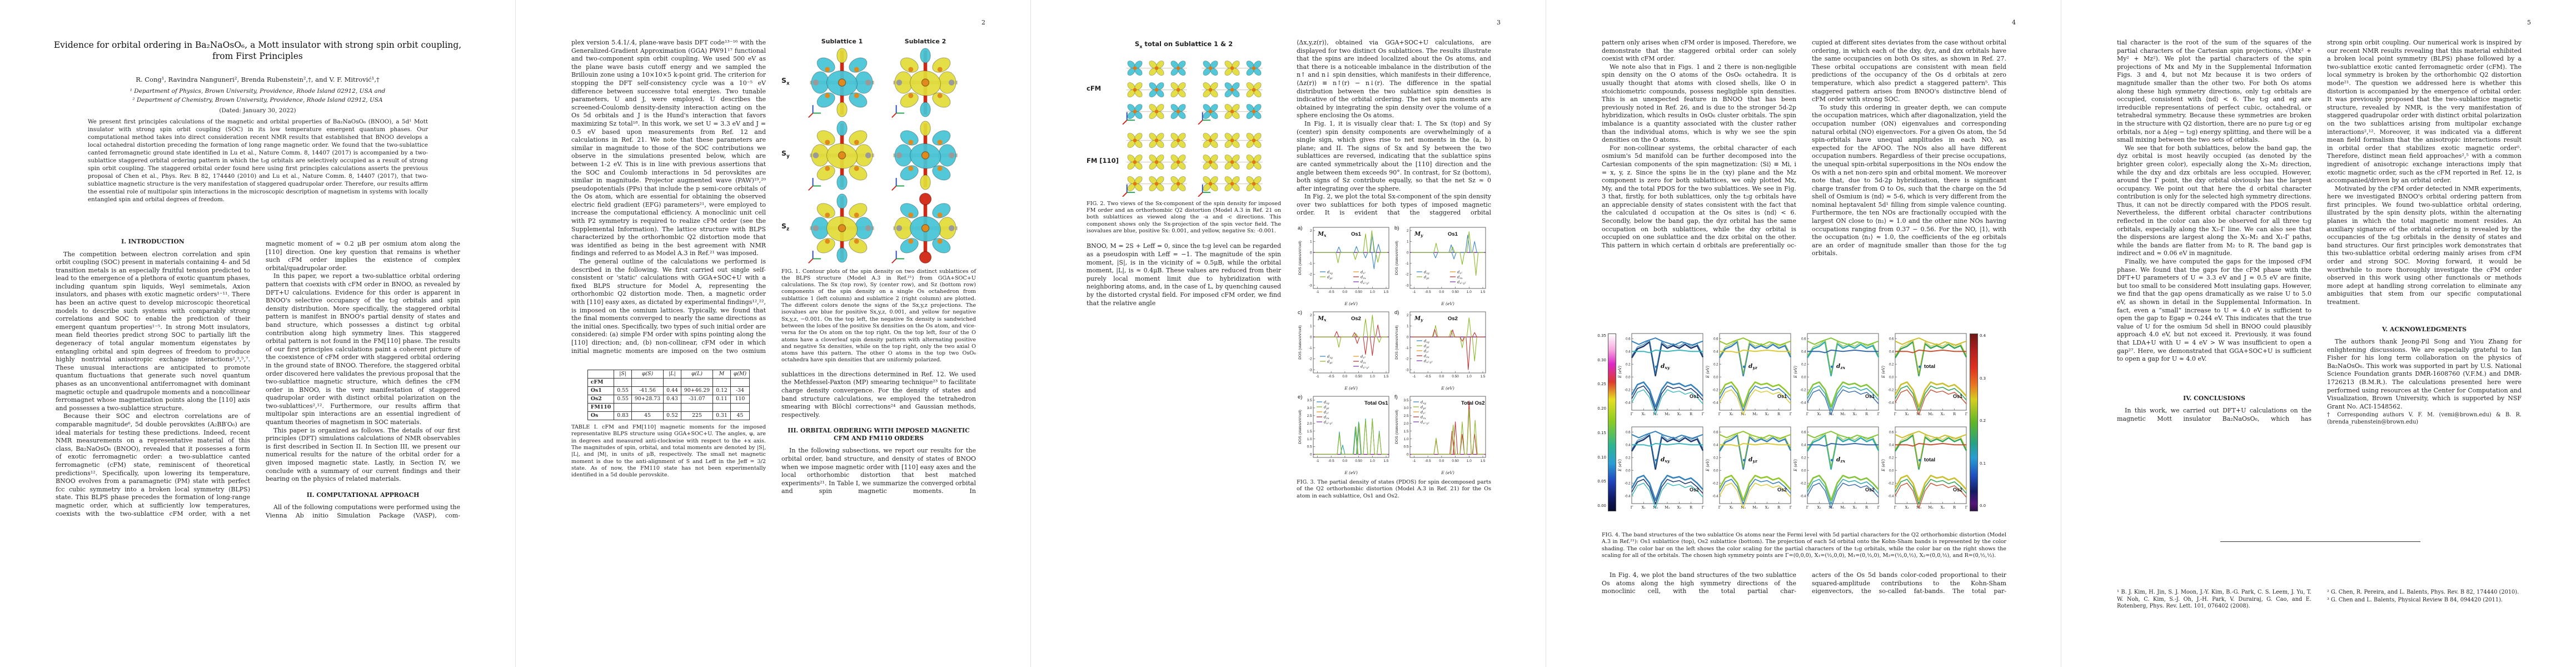 This screenshot has height=667, width=2576. What do you see at coordinates (1394, 156) in the screenshot?
I see `paragraph: In Fig. 1, it is visually clear that` at bounding box center [1394, 156].